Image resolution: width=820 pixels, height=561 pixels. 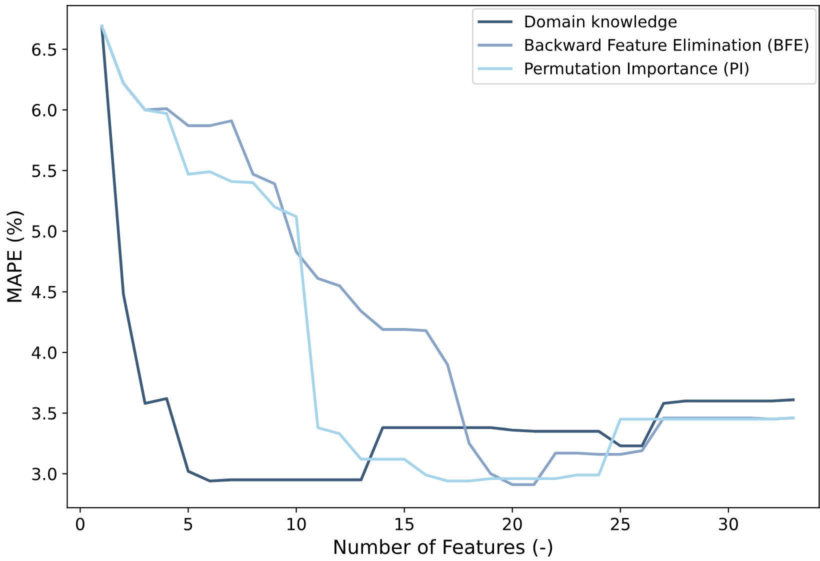 What do you see at coordinates (620, 524) in the screenshot?
I see `x-tick-label: 25` at bounding box center [620, 524].